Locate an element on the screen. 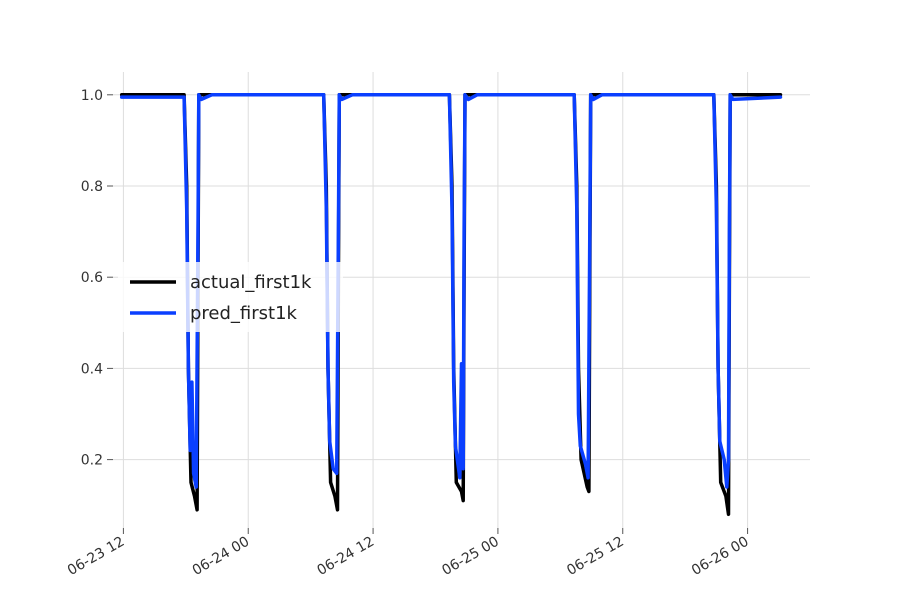 Image resolution: width=900 pixels, height=600 pixels. y-tick-label: 0.6 is located at coordinates (92, 278).